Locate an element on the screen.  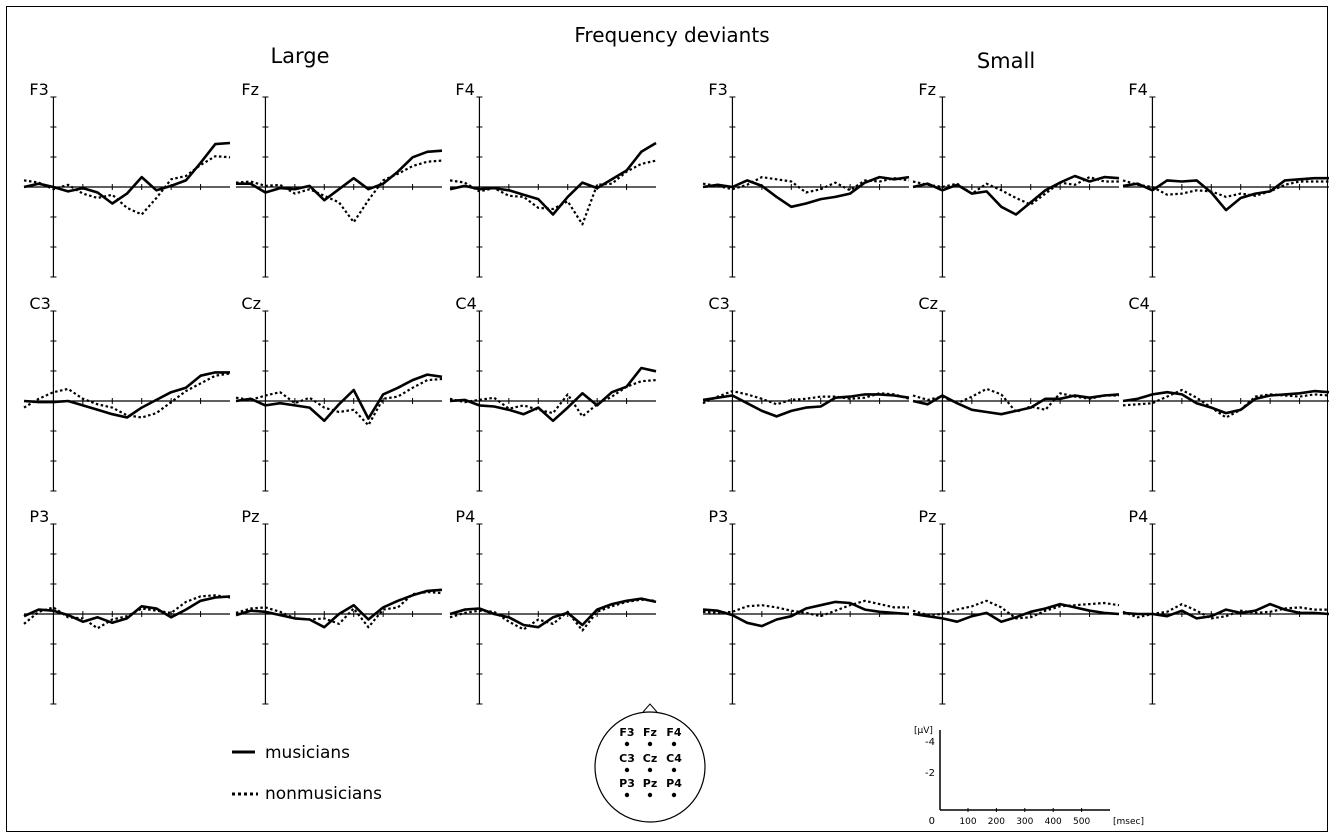
scale-y-tick--2: -2 is located at coordinates (930, 773).